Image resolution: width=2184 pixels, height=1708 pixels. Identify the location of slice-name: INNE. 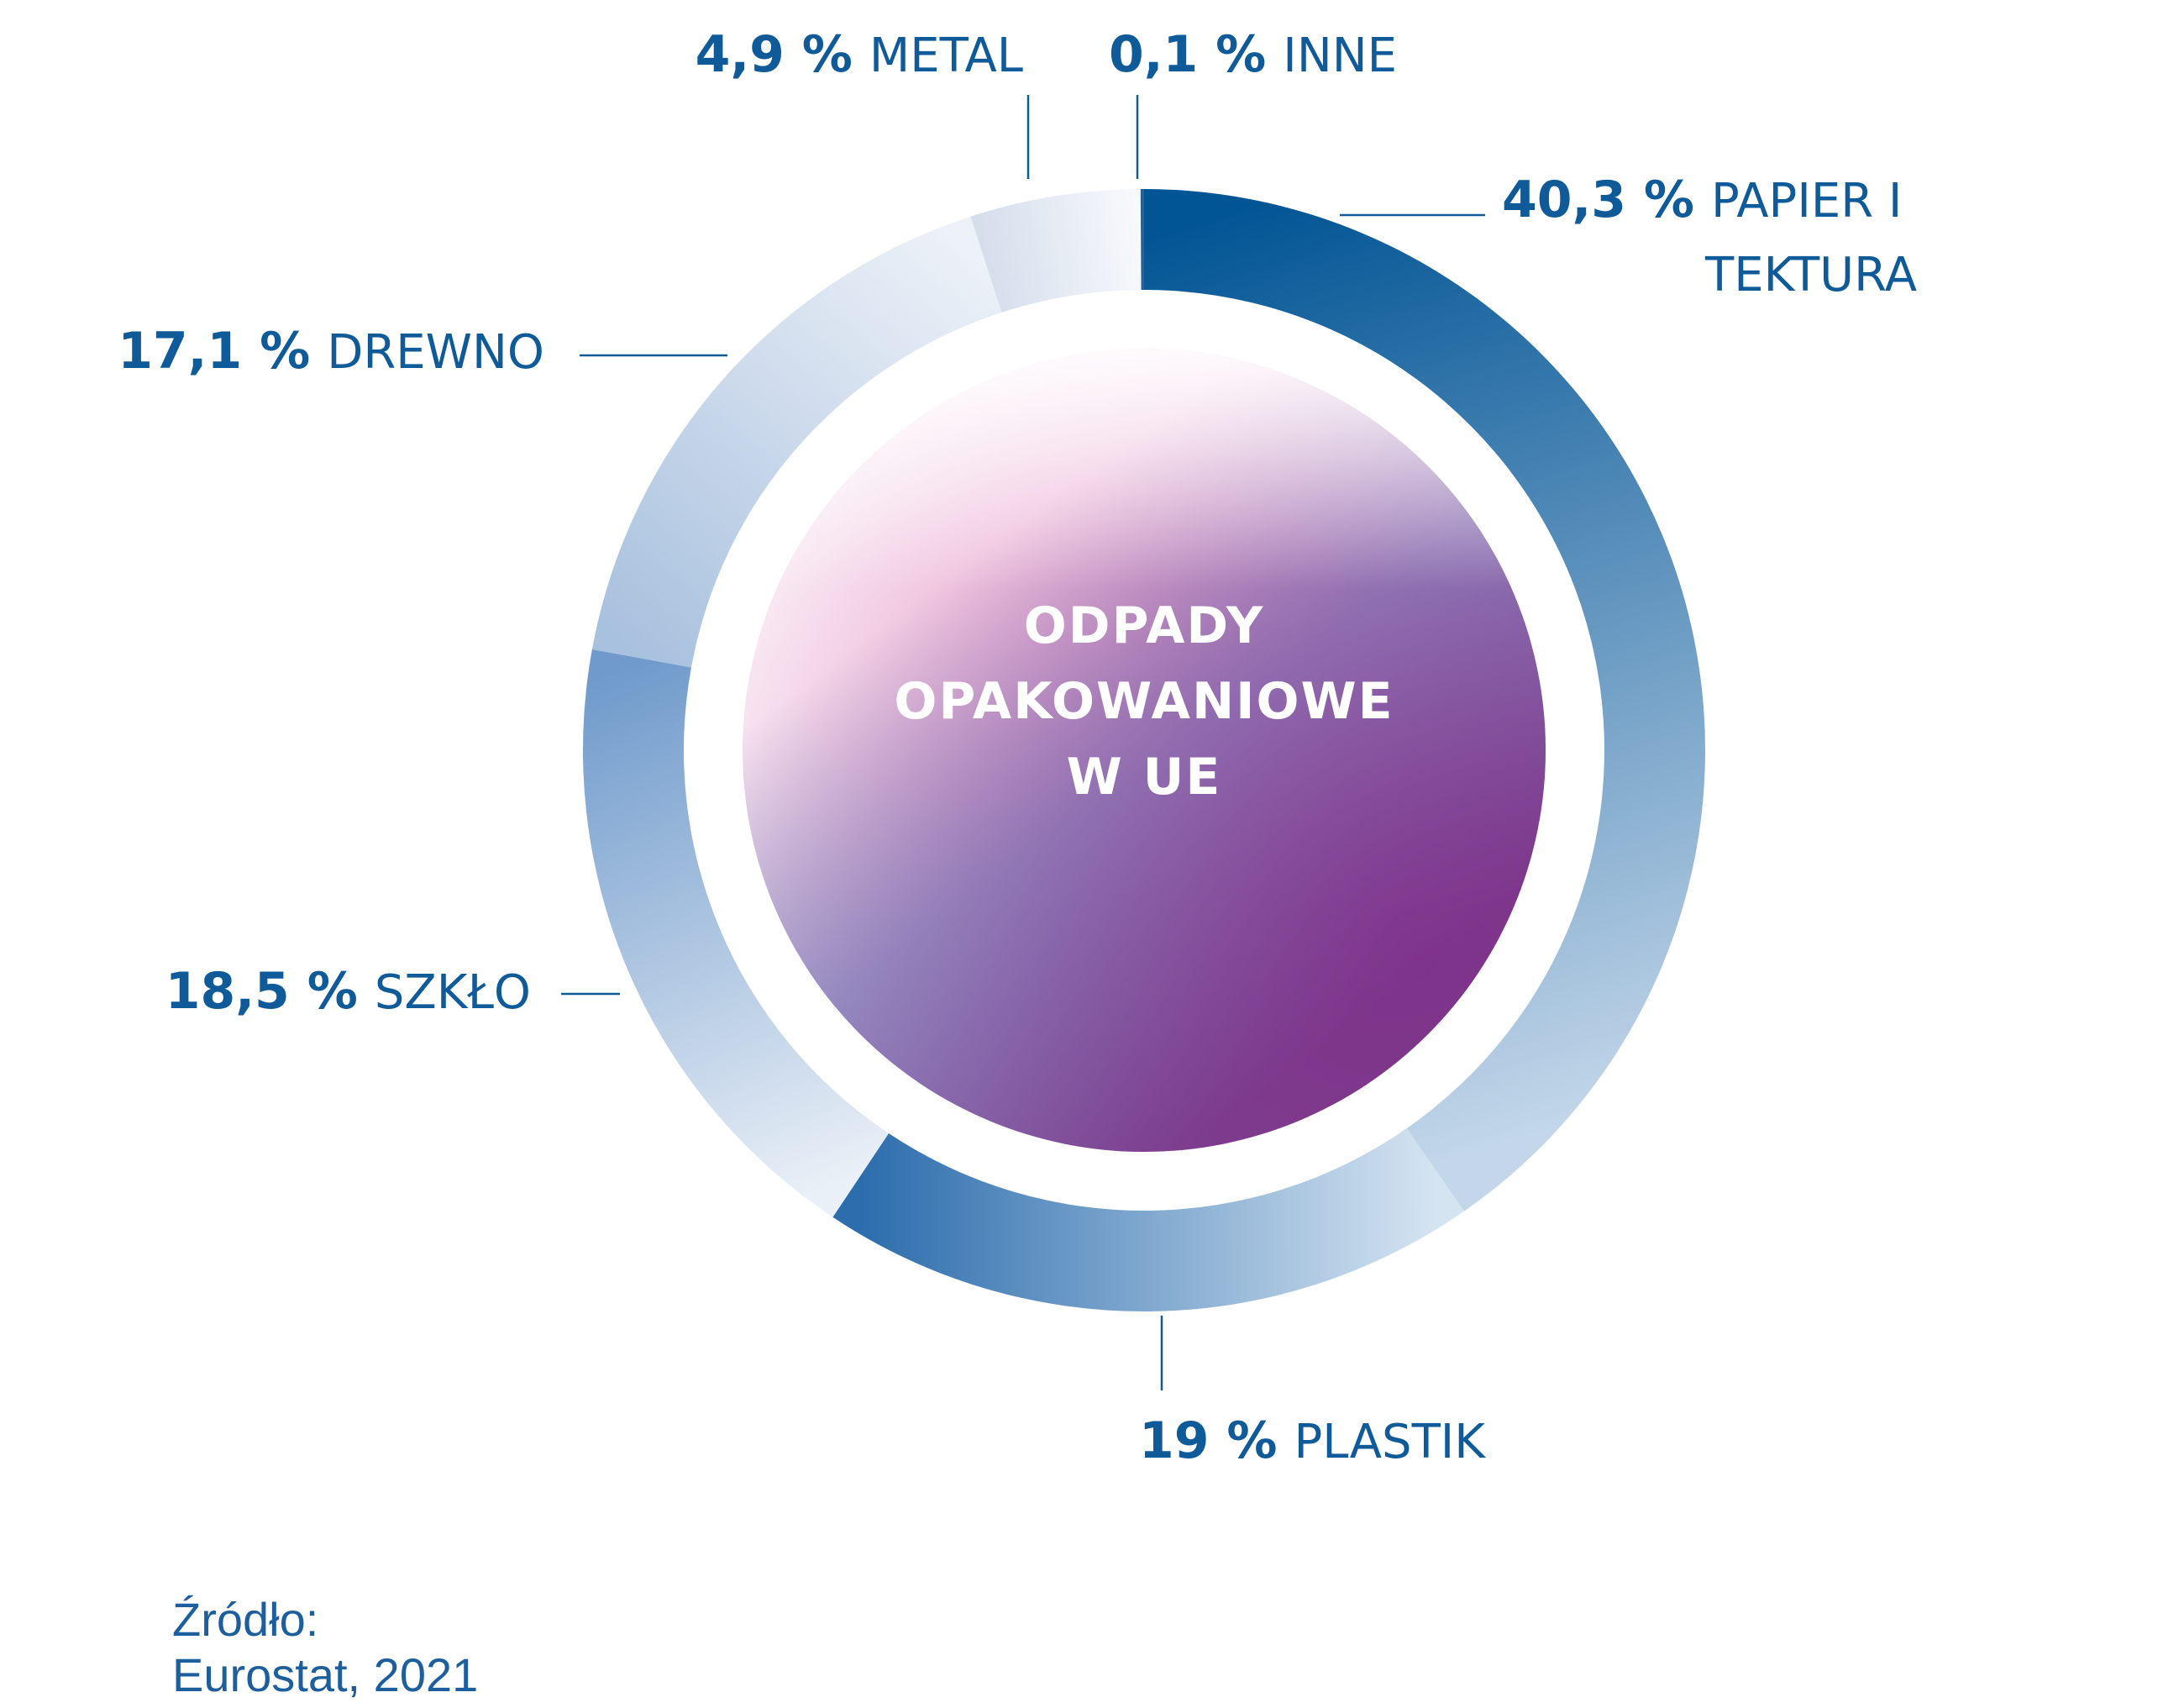
(1340, 56).